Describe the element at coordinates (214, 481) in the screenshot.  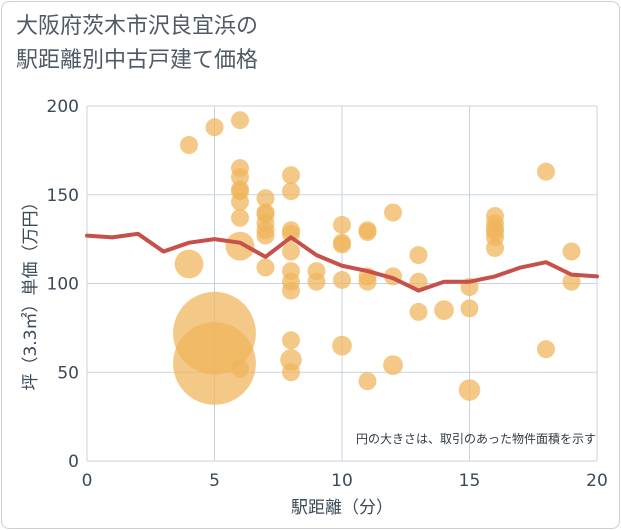
I see `x-tick-label-1: 5` at that location.